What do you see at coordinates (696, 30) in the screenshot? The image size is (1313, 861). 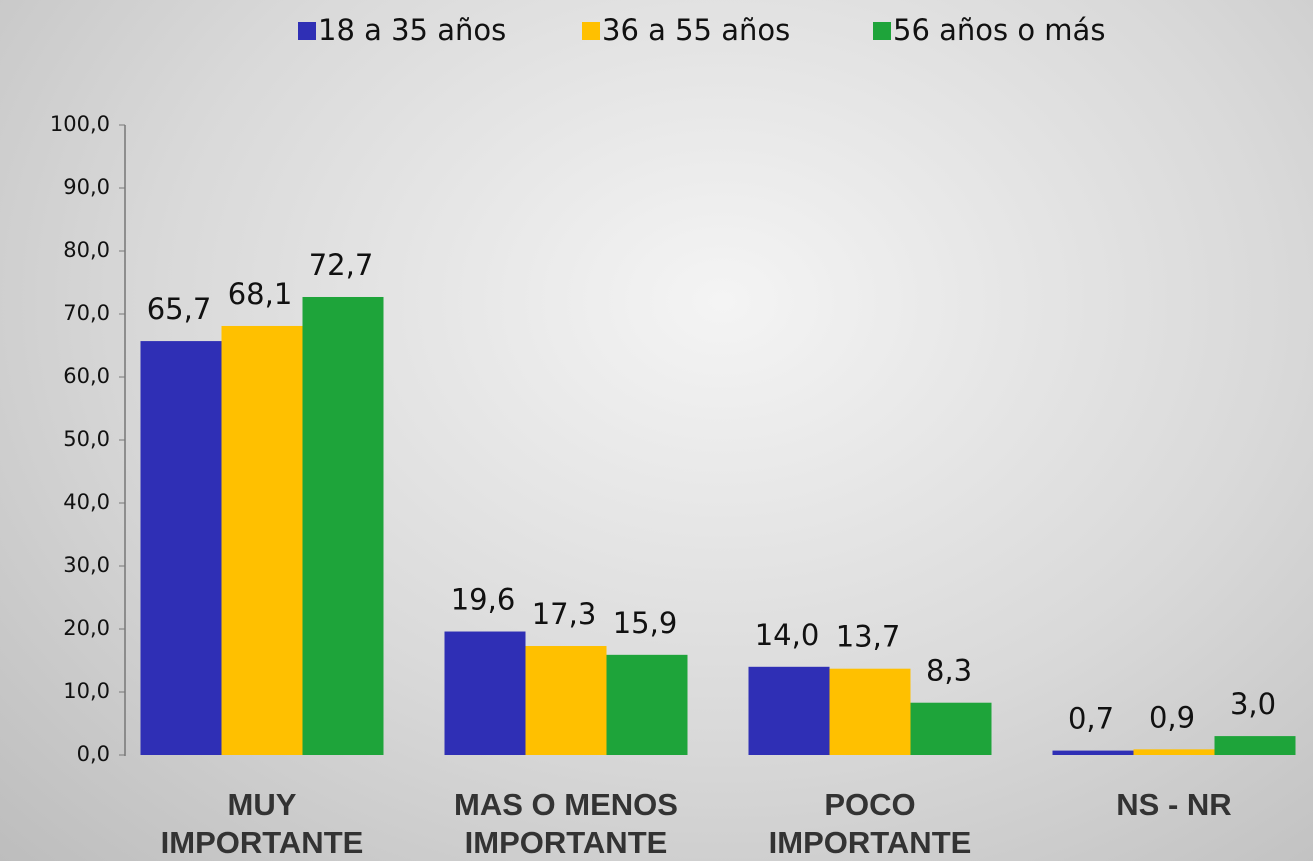 I see `legend-label: 36 a 55 años` at bounding box center [696, 30].